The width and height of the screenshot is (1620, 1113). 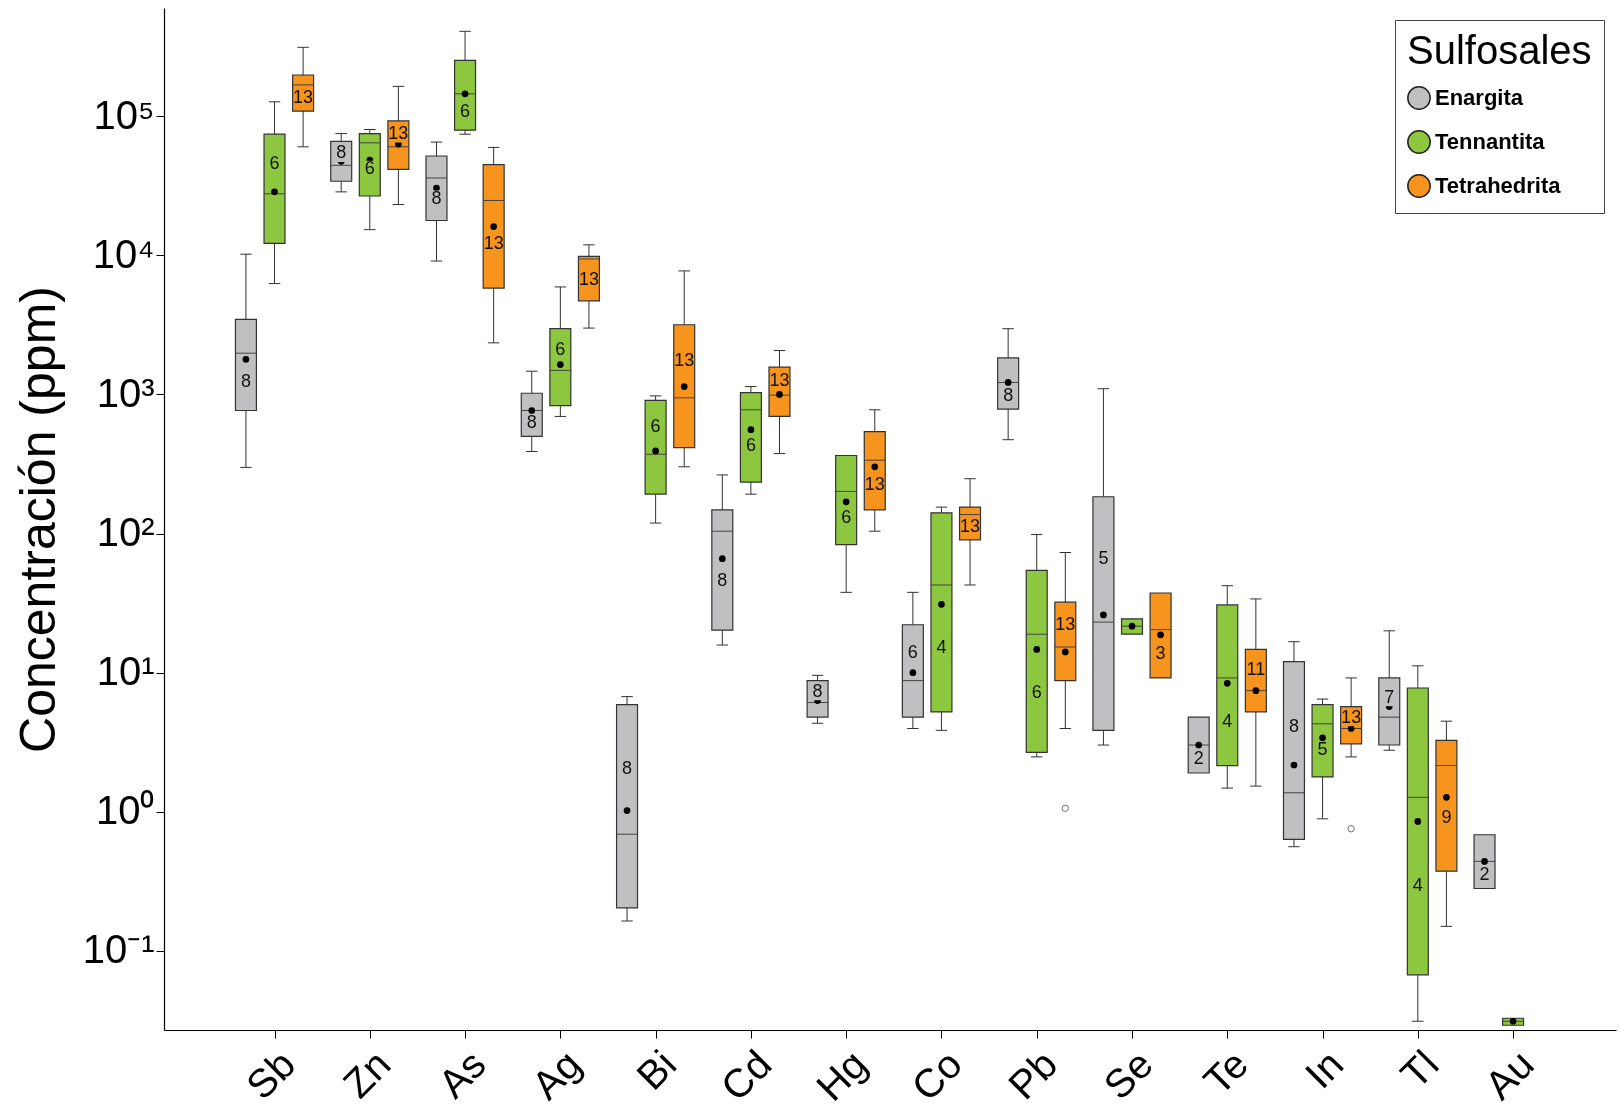 I want to click on x-tick-label: Se, so click(x=1128, y=1074).